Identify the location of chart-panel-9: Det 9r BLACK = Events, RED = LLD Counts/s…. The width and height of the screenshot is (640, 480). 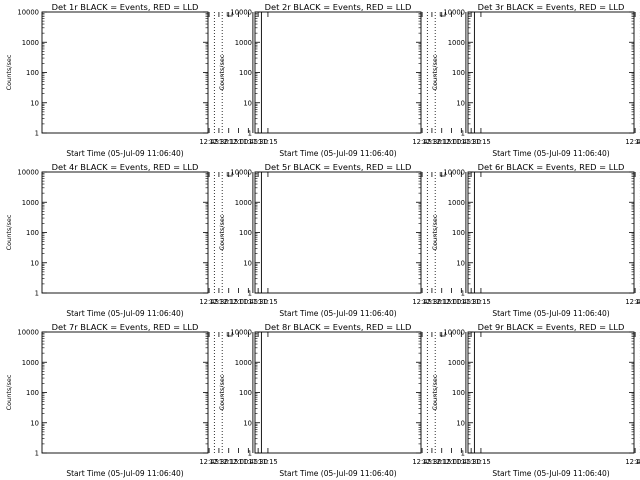
(535, 400).